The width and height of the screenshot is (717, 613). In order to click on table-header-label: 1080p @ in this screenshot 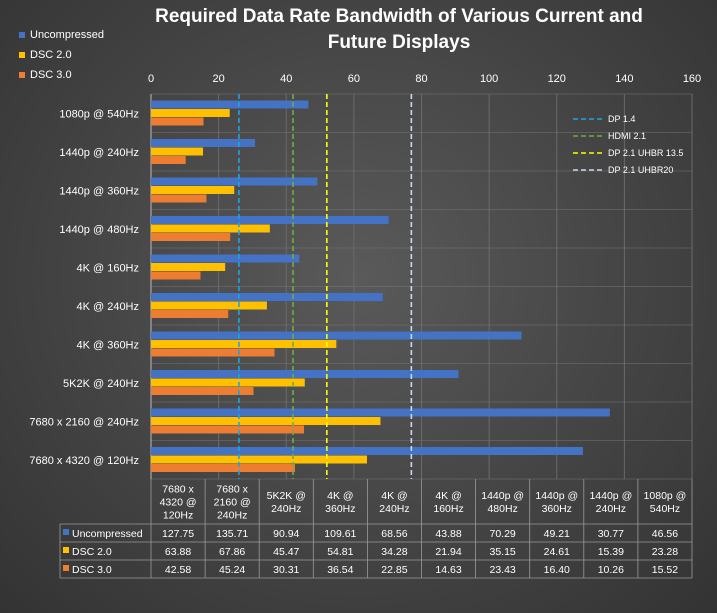, I will do `click(665, 496)`.